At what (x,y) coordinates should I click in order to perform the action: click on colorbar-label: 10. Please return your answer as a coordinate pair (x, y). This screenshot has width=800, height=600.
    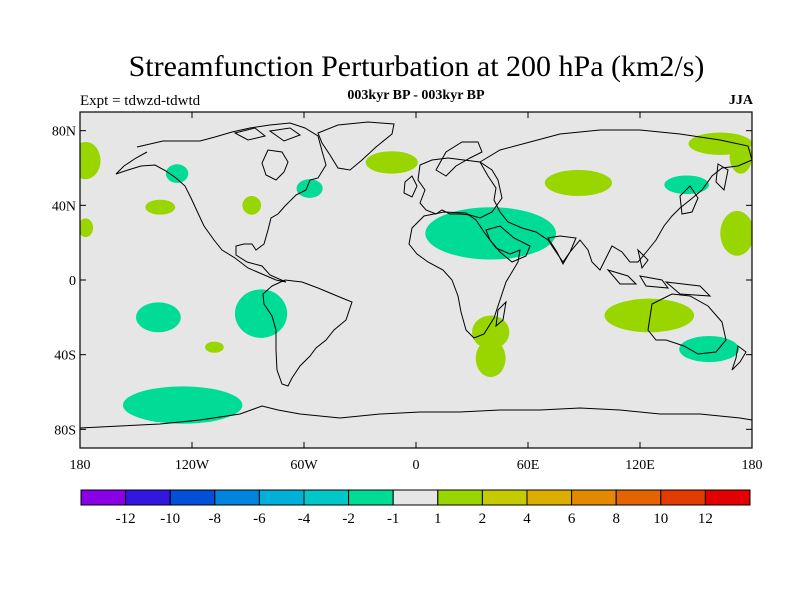
    Looking at the image, I should click on (660, 519).